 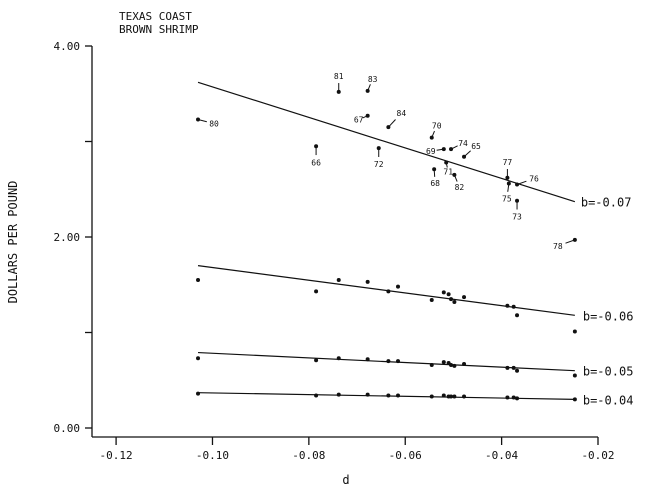 What do you see at coordinates (386, 396) in the screenshot?
I see `series-3-fit-line` at bounding box center [386, 396].